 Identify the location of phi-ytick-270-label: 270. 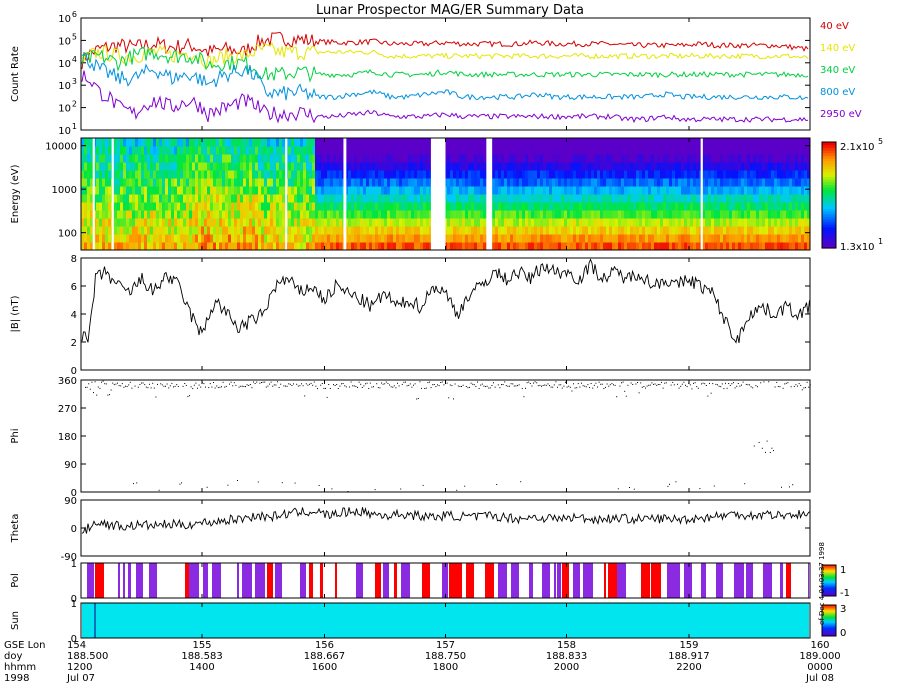
(67, 409).